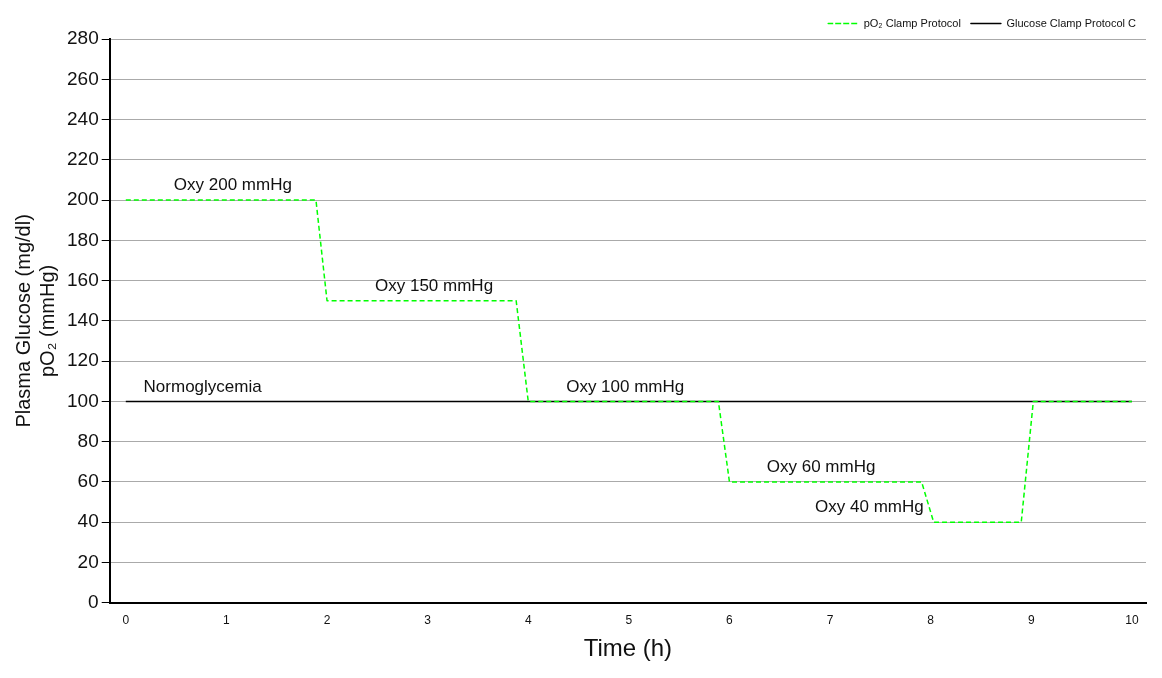 Image resolution: width=1162 pixels, height=678 pixels. Describe the element at coordinates (126, 620) in the screenshot. I see `x-tick-label: 0` at that location.